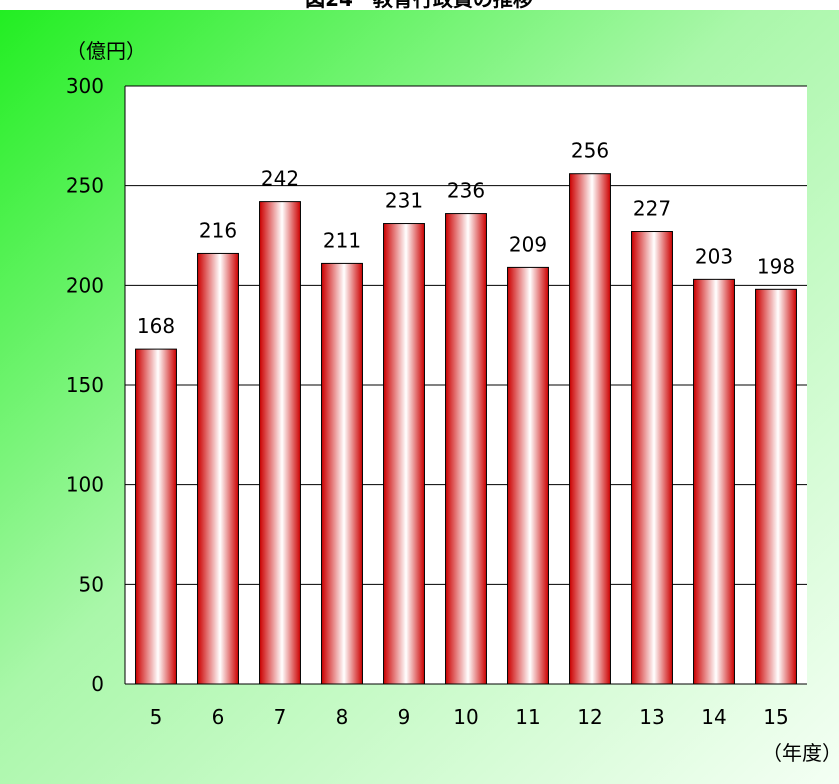 The height and width of the screenshot is (784, 839). What do you see at coordinates (419, 5) in the screenshot?
I see `chart-title: 図24 教育行政費の推移` at bounding box center [419, 5].